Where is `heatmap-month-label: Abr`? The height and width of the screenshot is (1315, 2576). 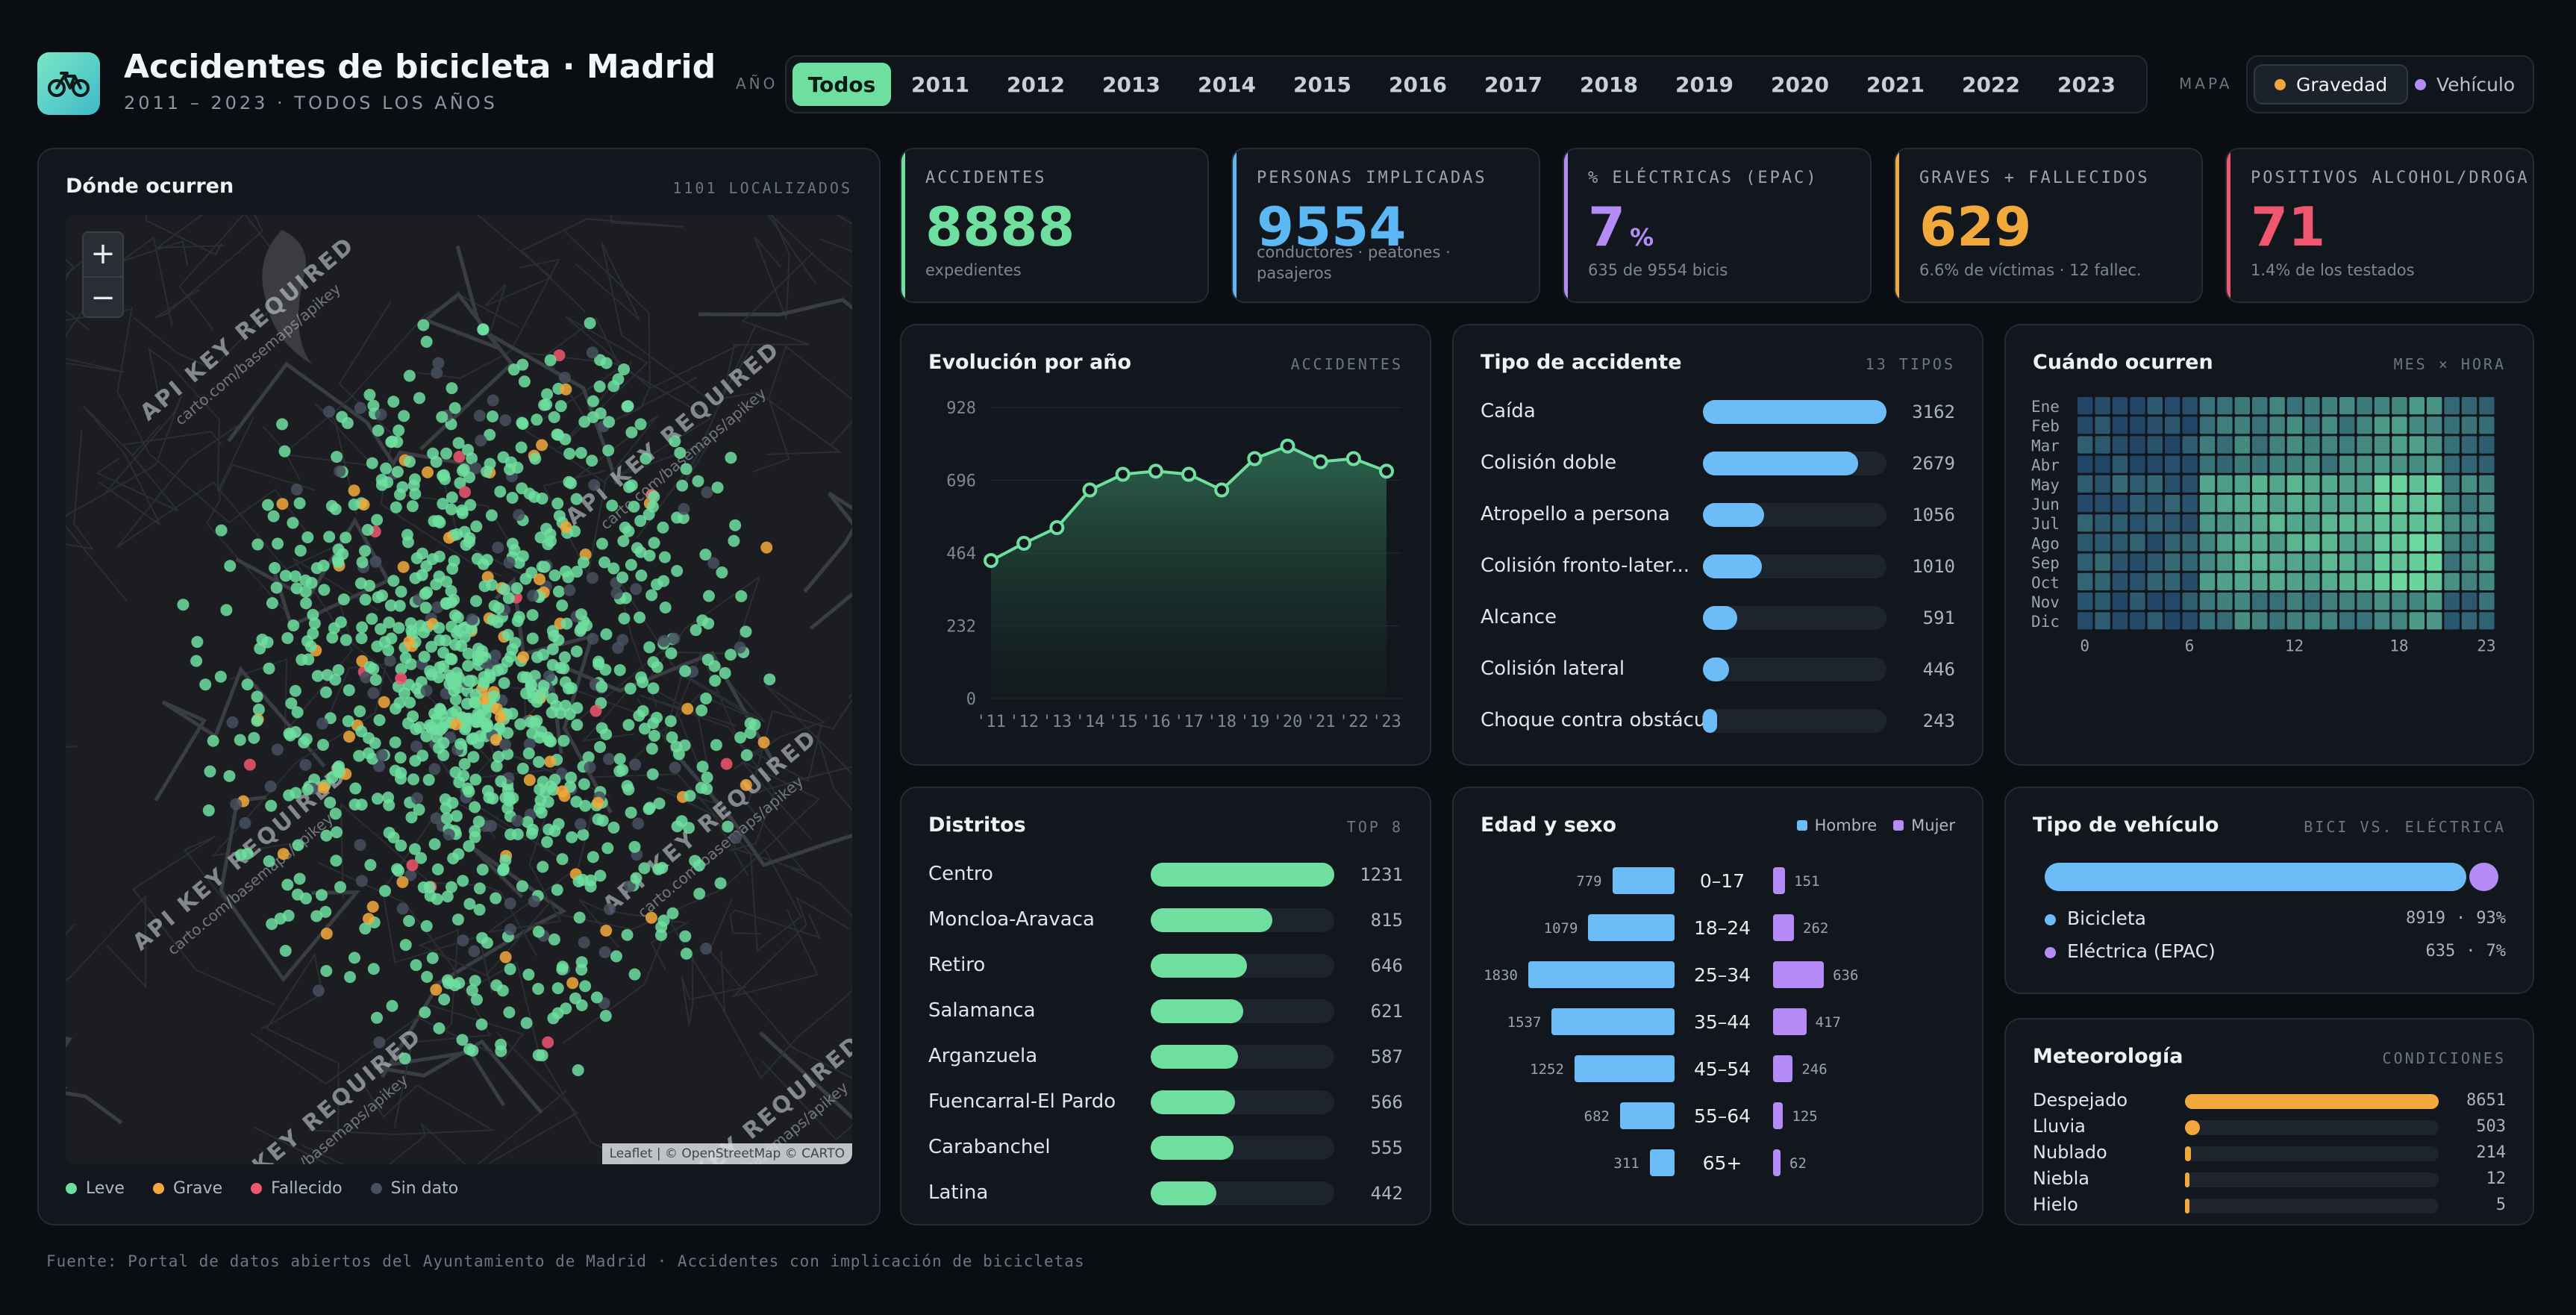
heatmap-month-label: Abr is located at coordinates (2045, 466).